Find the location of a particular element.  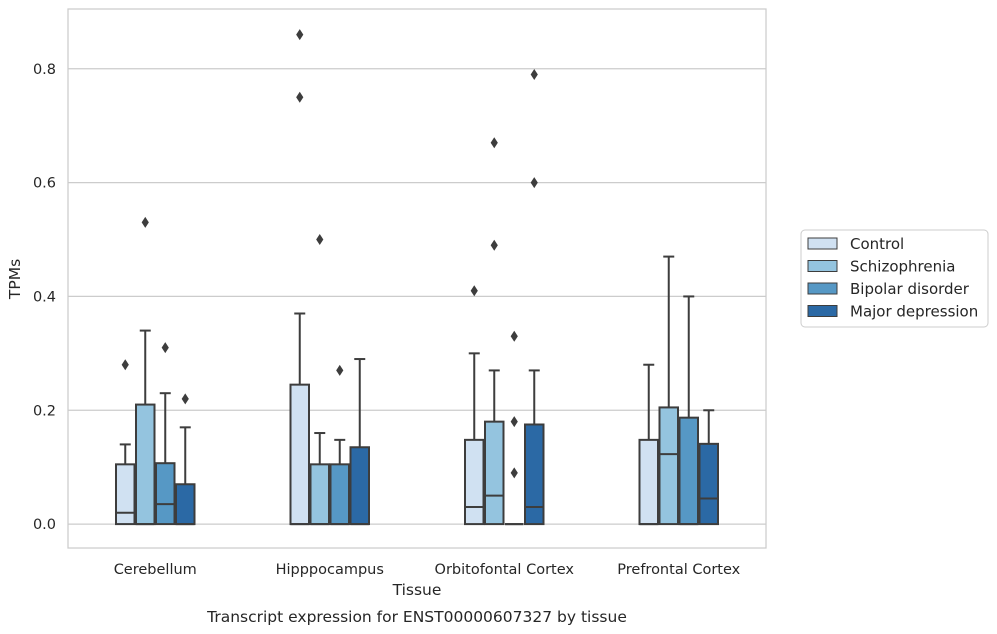

y-axis-ticks: 0.0 0.2 0.4 0.6 0.8 is located at coordinates (44, 297).